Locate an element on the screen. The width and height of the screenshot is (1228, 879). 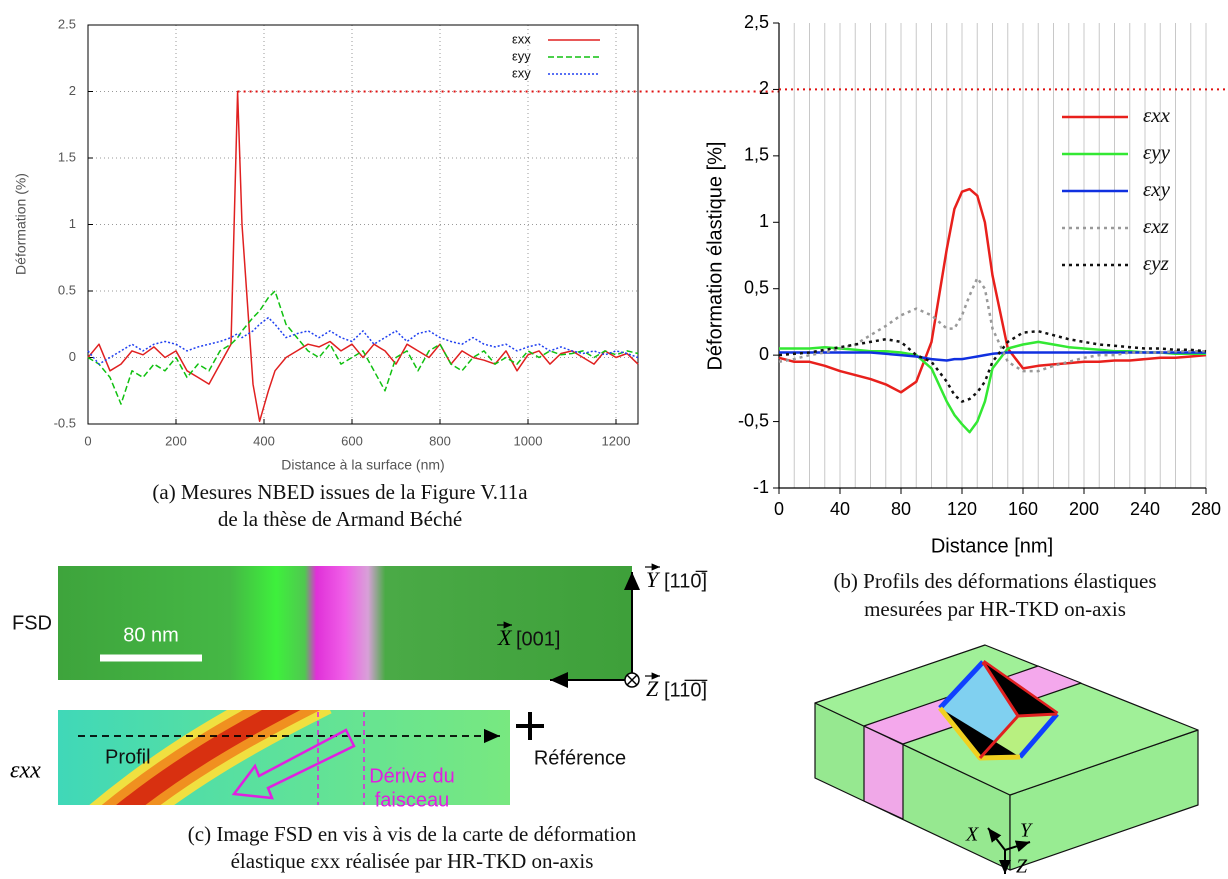
z-direction: [11̅0̅] is located at coordinates (685, 689).